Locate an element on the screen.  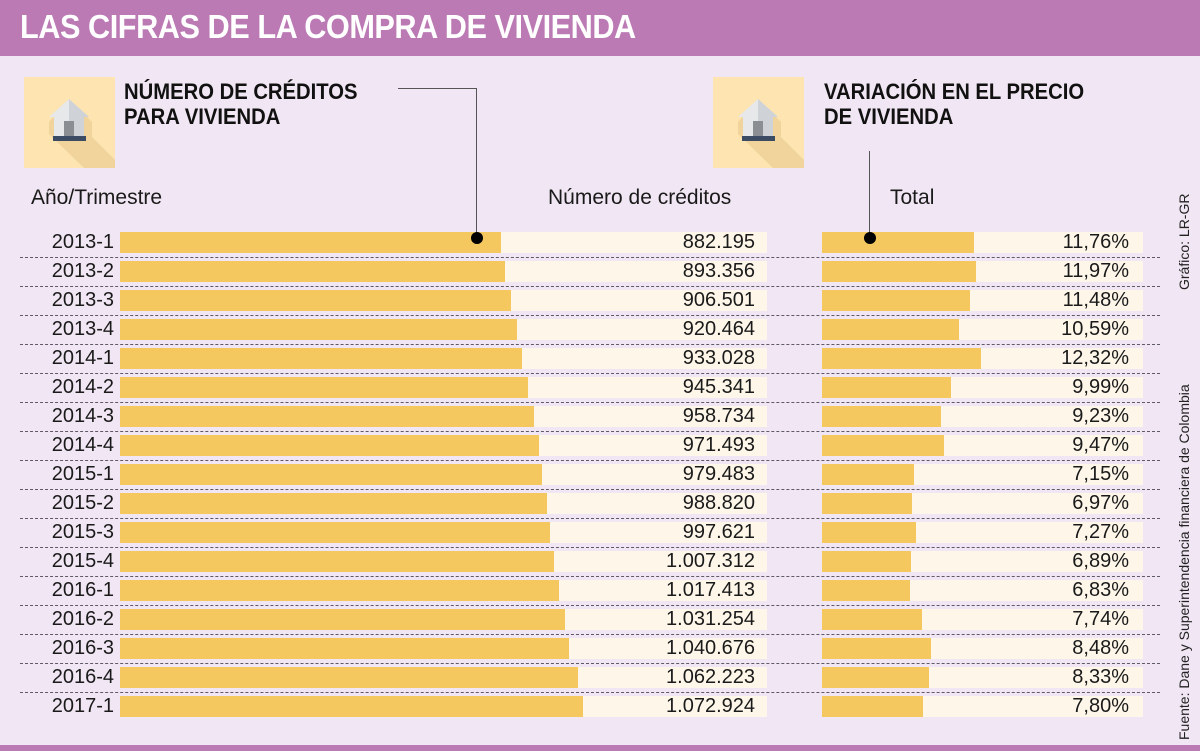
price-value-label: 7,74% is located at coordinates (1100, 619).